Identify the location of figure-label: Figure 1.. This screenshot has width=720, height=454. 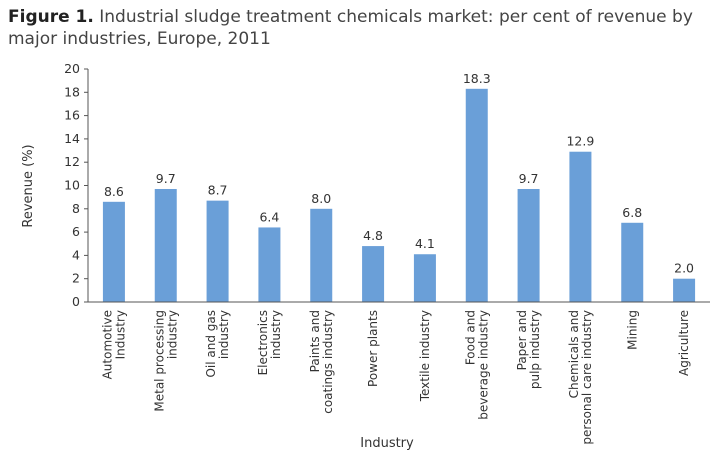
(51, 17).